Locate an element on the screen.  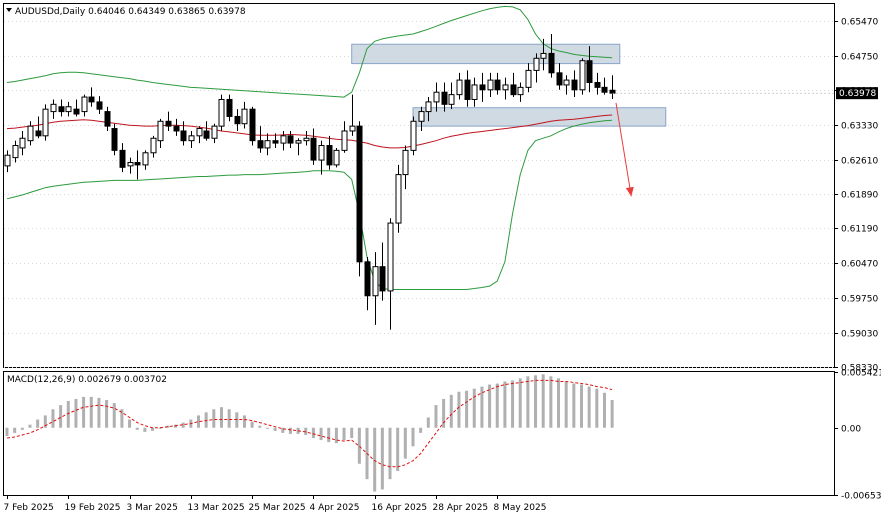
collapse-triangle-icon is located at coordinates (9, 10).